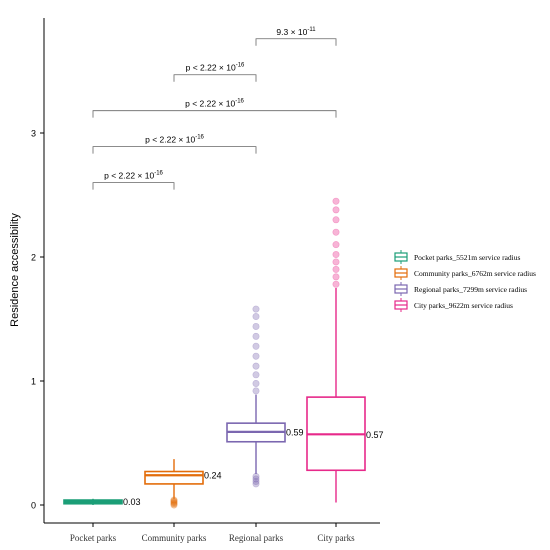 This screenshot has width=550, height=550. What do you see at coordinates (291, 32) in the screenshot?
I see `p-value-base: 9.3 × 10` at bounding box center [291, 32].